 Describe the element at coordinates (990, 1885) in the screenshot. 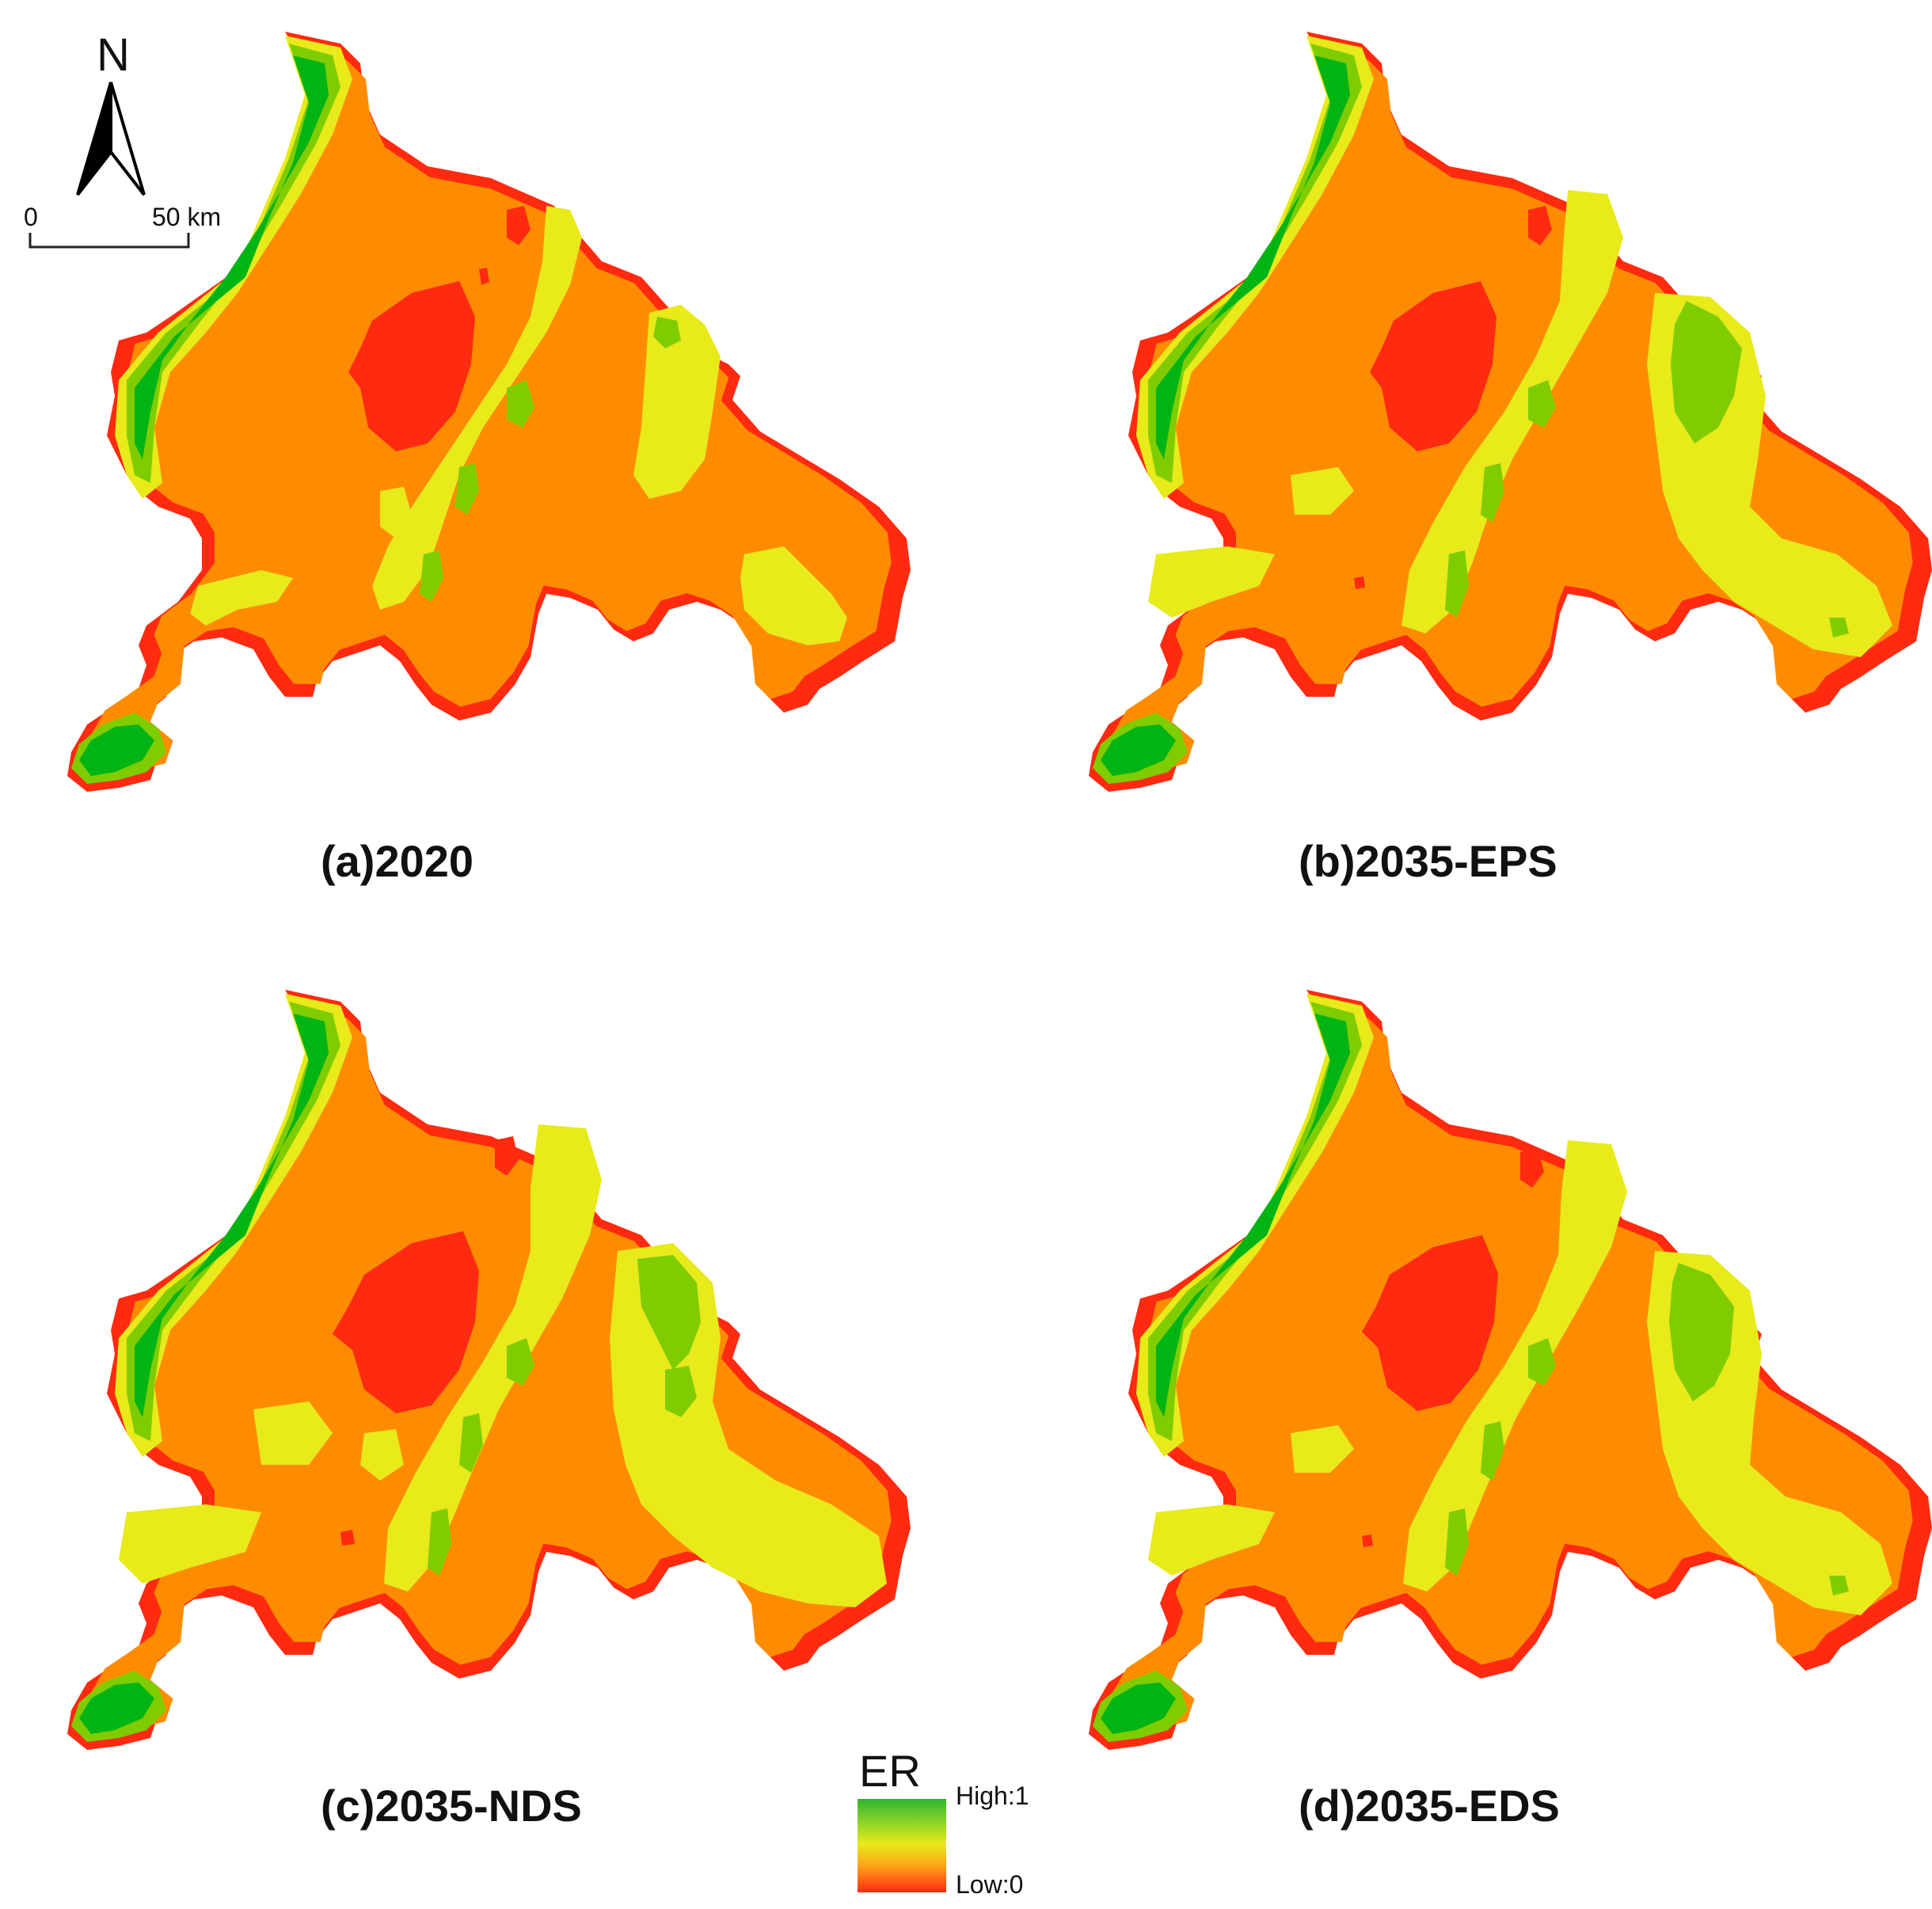

I see `legend-low-label: Low:0` at that location.